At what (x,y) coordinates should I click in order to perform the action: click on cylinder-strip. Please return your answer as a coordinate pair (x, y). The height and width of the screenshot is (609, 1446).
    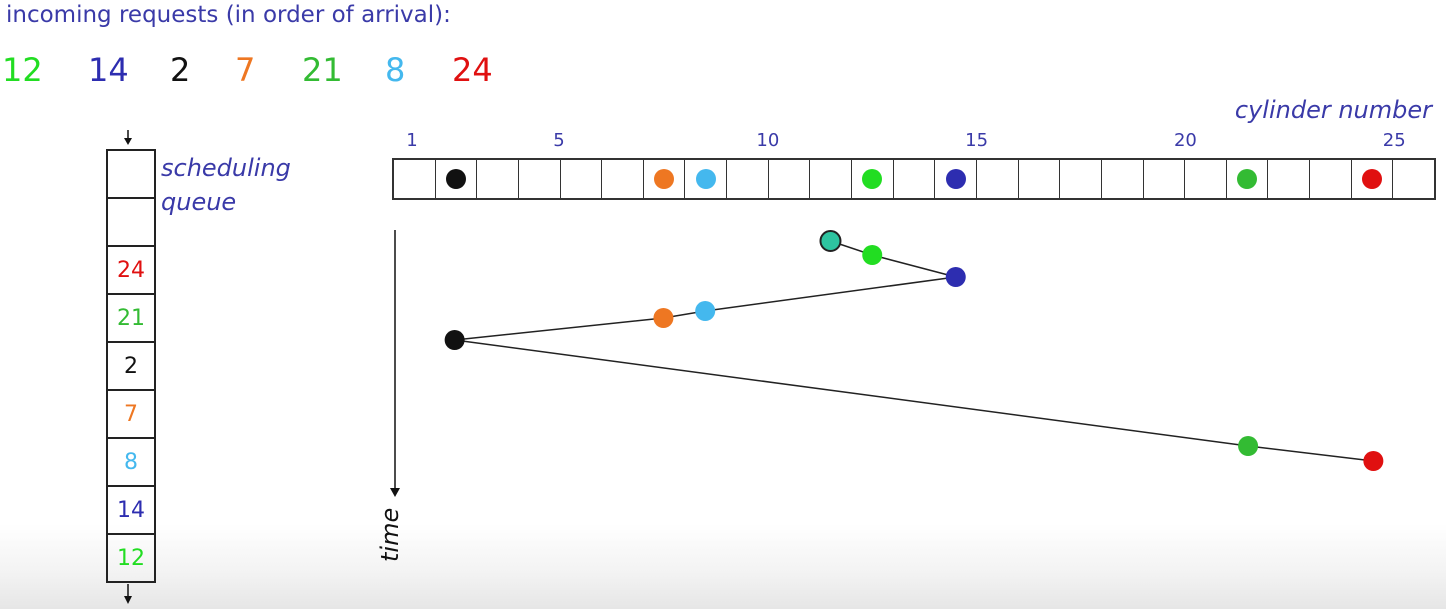
    Looking at the image, I should click on (914, 179).